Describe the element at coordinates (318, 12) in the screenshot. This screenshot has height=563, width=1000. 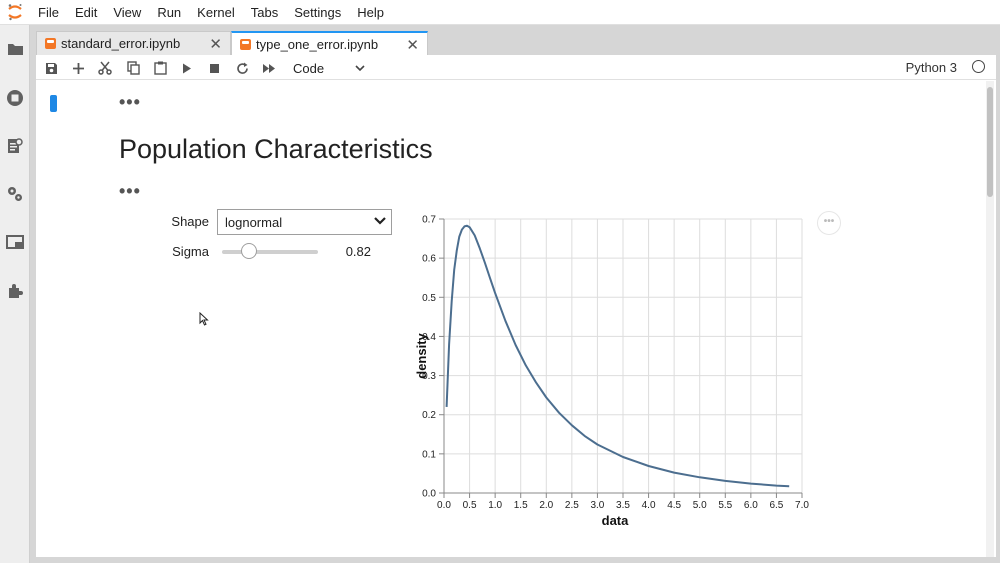
I see `menu-settings: Settings` at that location.